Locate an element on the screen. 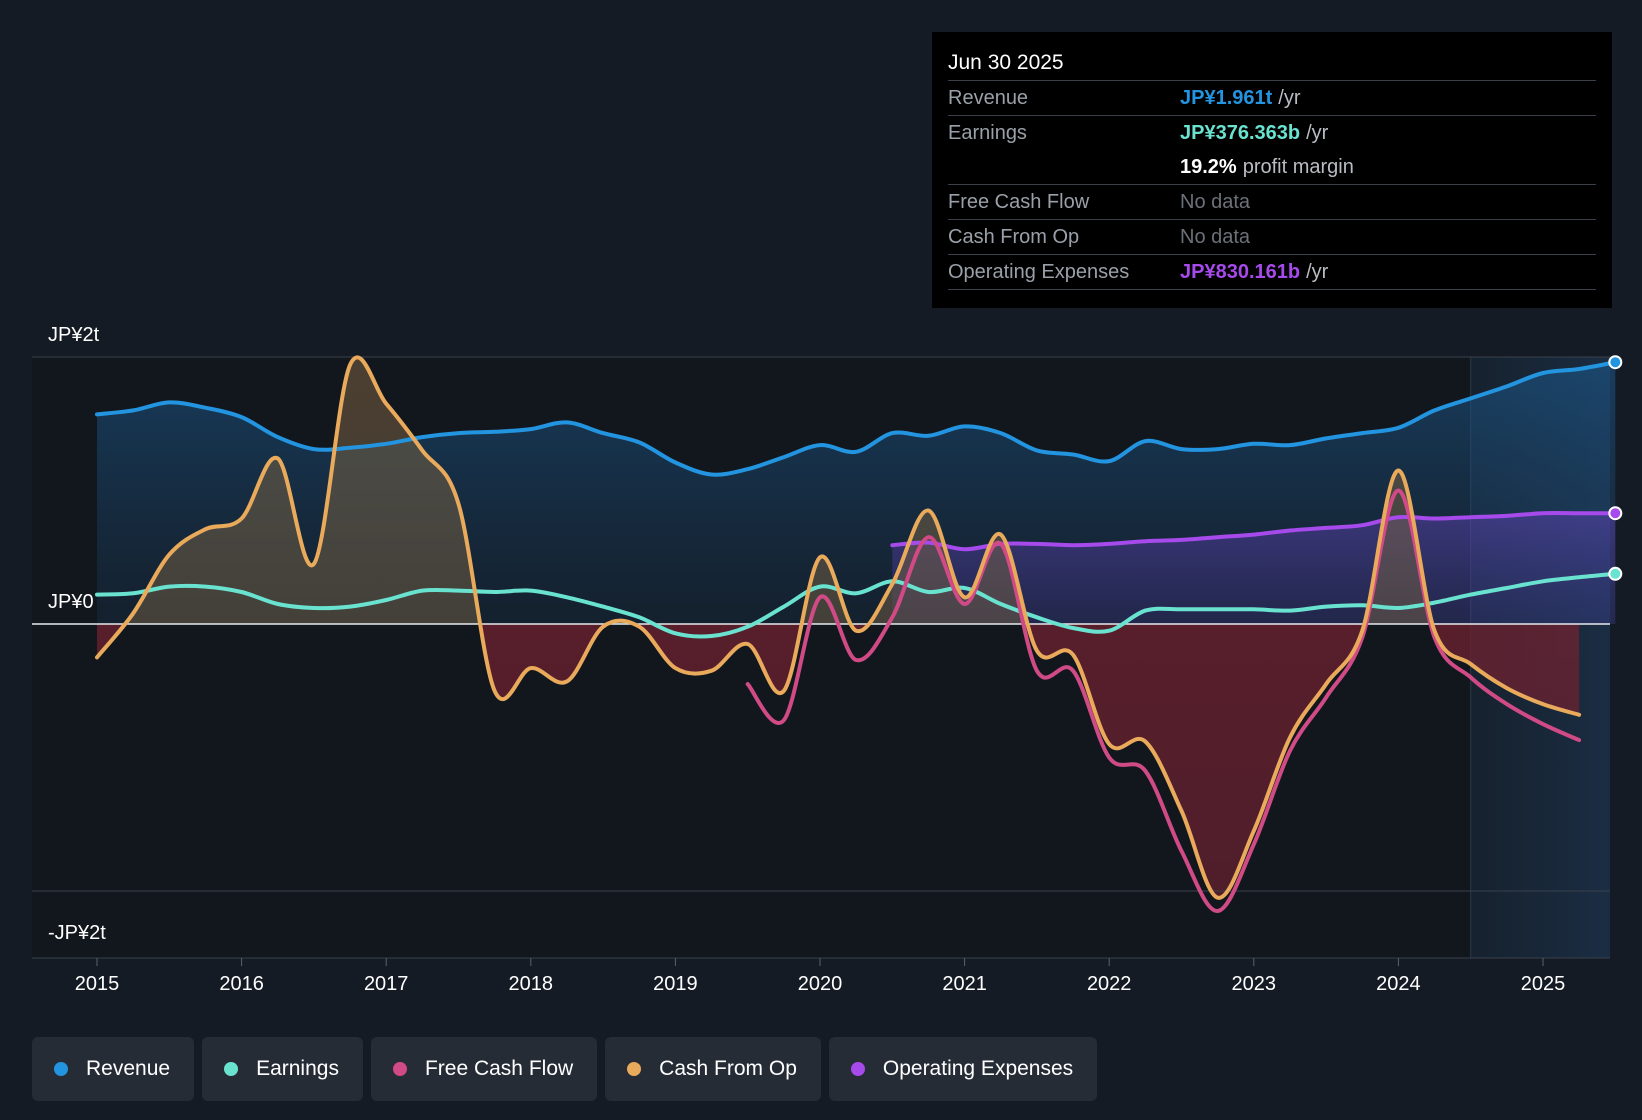 The width and height of the screenshot is (1642, 1120). legend-label-cfo: Cash From Op is located at coordinates (728, 1068).